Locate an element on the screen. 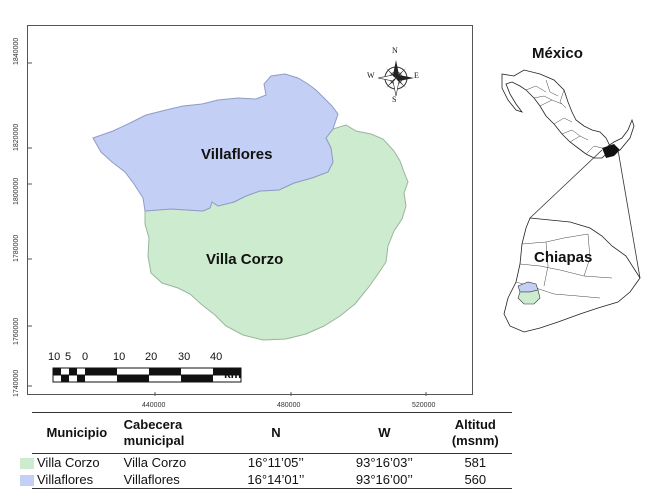 This screenshot has width=650, height=504. compass-e: E is located at coordinates (416, 75).